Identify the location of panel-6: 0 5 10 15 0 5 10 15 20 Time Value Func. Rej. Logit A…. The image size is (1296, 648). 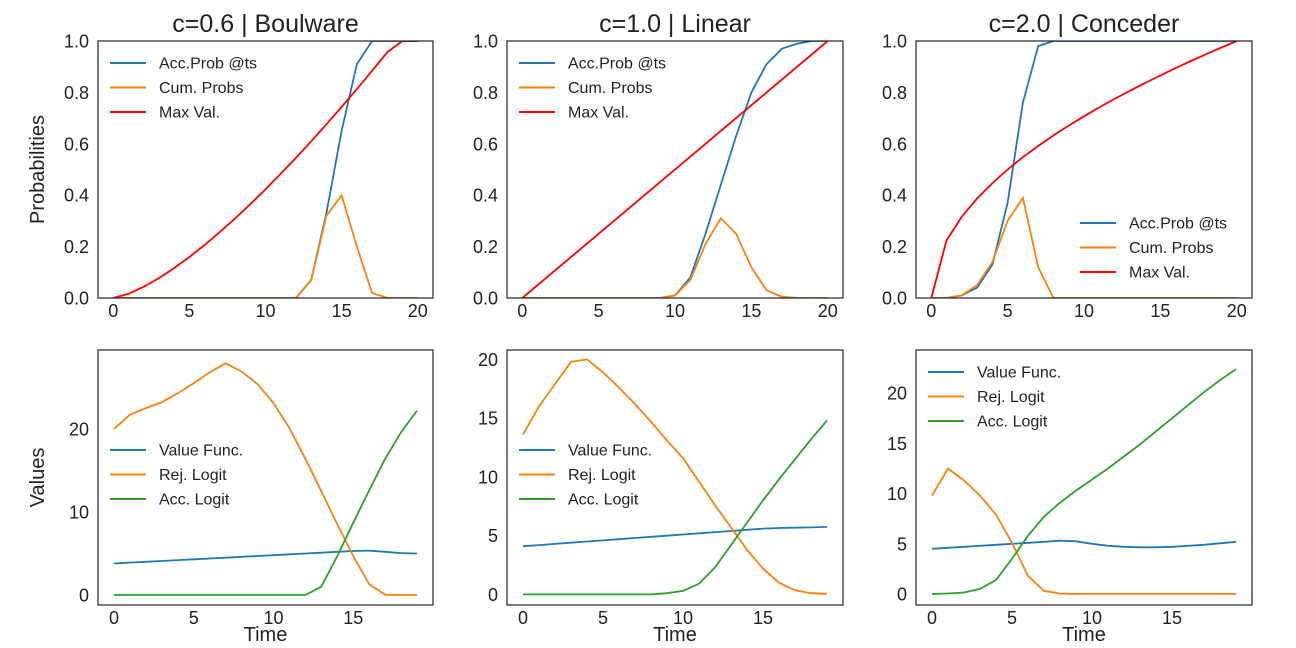
(1070, 497).